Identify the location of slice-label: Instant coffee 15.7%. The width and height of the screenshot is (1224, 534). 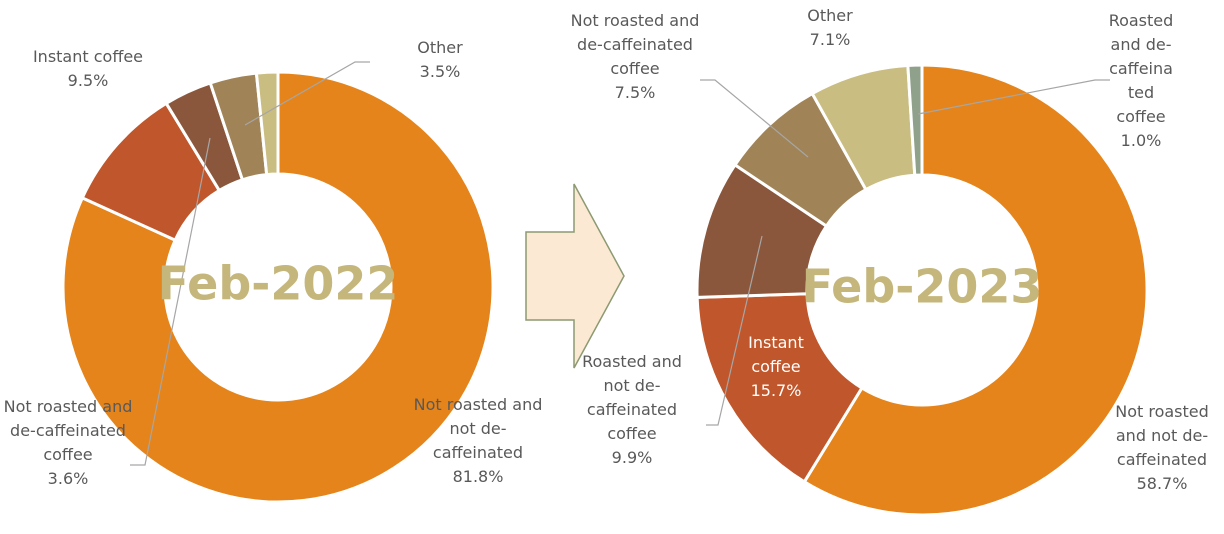
(776, 367).